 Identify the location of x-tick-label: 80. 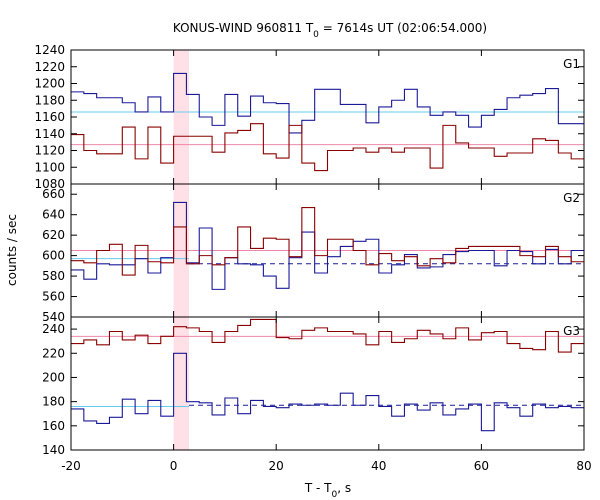
(583, 466).